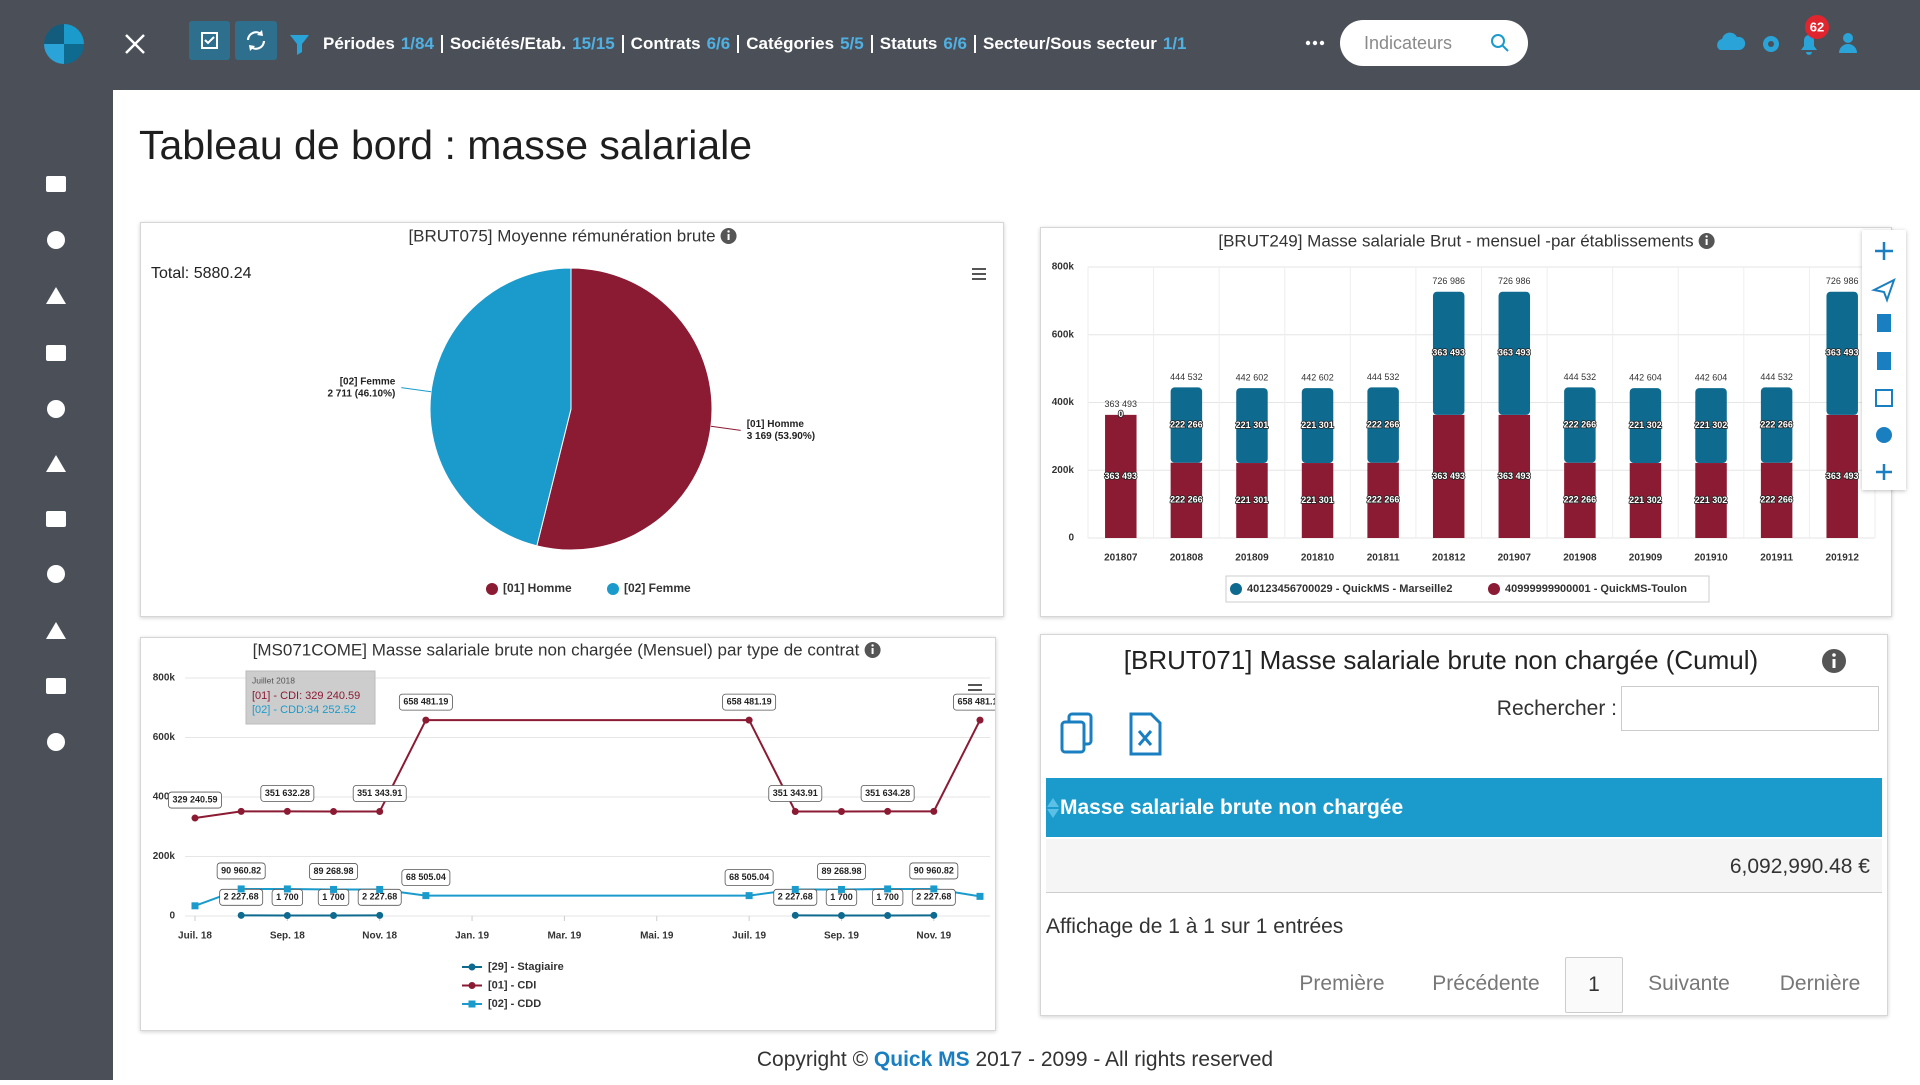  I want to click on search-box: Indicateurs, so click(1434, 43).